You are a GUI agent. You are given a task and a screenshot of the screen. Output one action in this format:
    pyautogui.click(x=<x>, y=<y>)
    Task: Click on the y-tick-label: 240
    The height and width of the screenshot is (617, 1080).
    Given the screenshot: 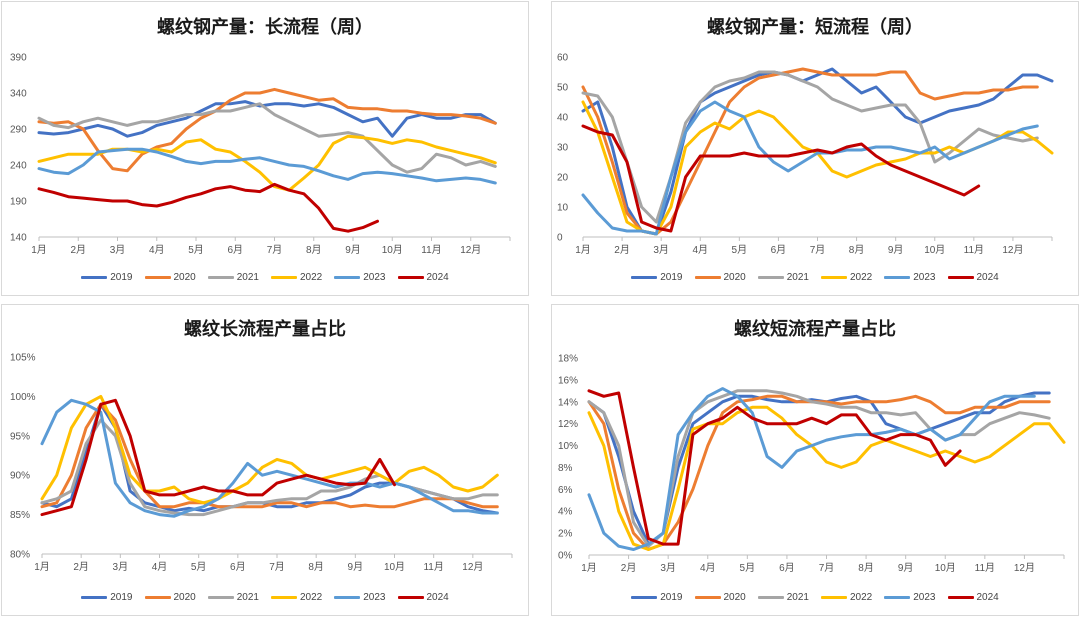 What is the action you would take?
    pyautogui.click(x=18, y=166)
    